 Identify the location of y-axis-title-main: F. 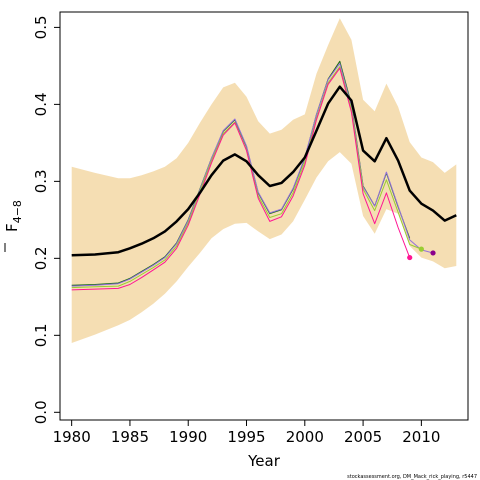
(12, 227).